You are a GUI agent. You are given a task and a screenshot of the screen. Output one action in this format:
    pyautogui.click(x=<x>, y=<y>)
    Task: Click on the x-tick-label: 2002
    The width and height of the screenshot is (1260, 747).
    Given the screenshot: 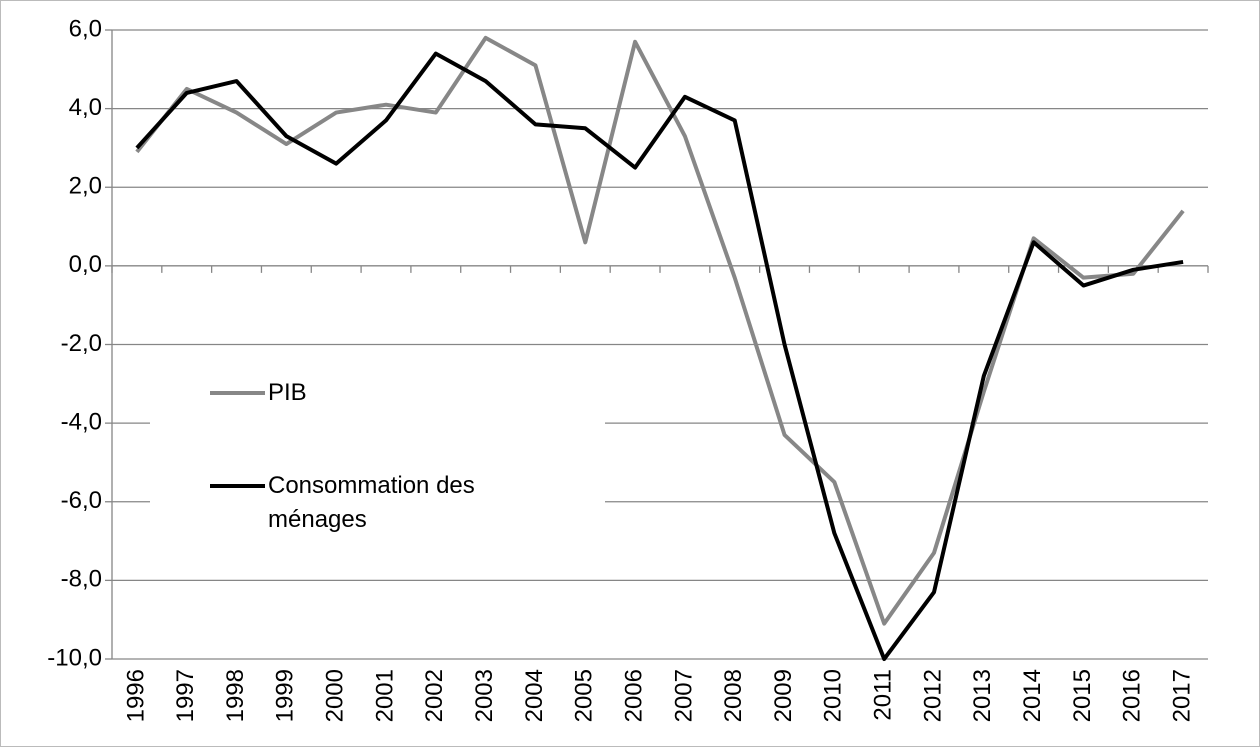 What is the action you would take?
    pyautogui.click(x=434, y=695)
    